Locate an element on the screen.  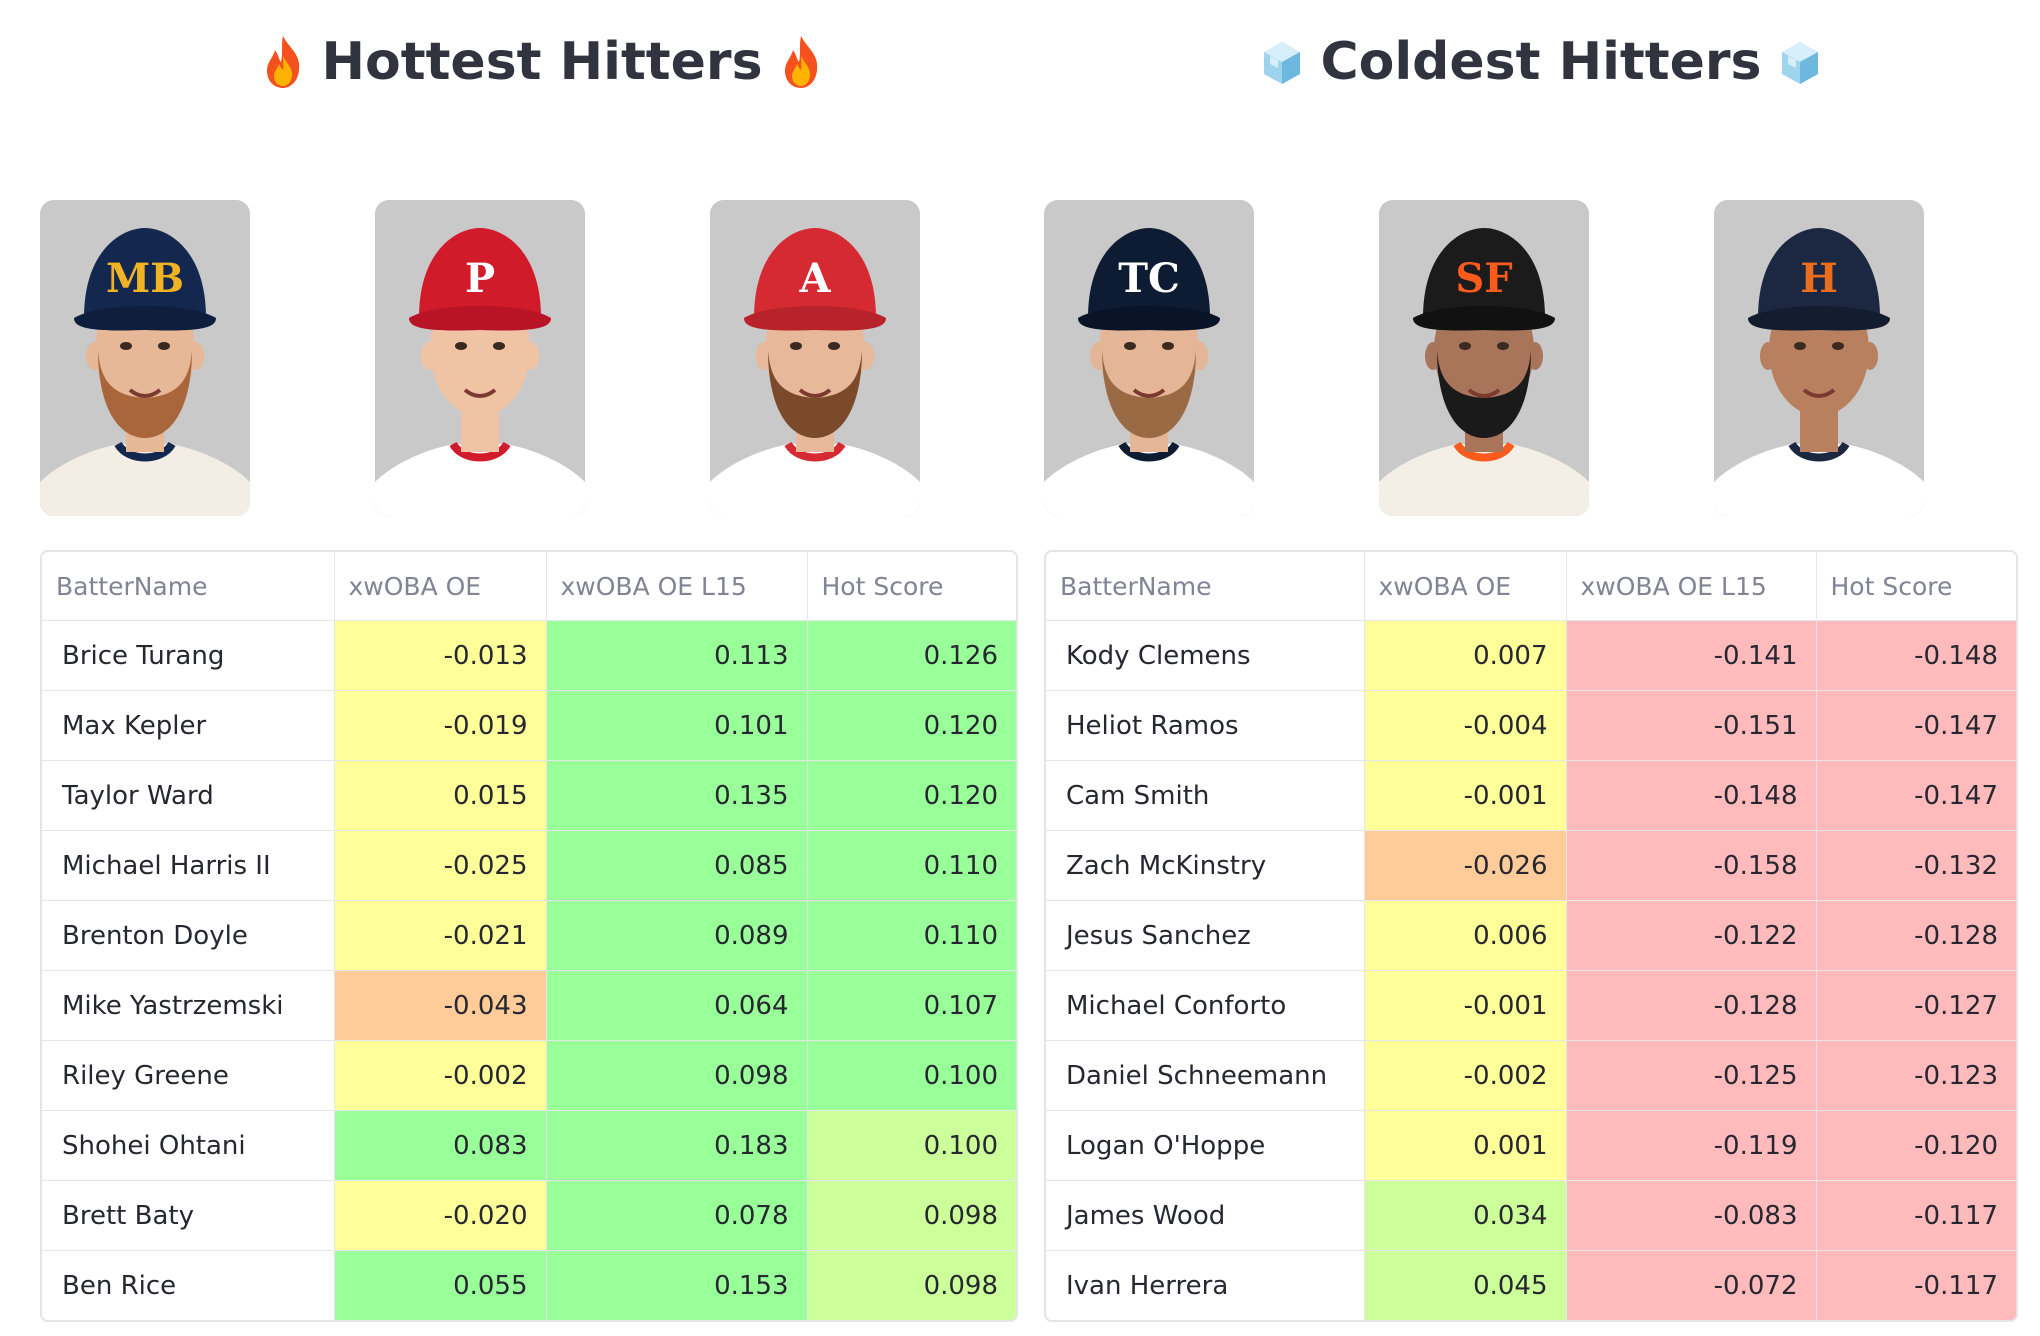
value-cell: 0.055 is located at coordinates (440, 1285).